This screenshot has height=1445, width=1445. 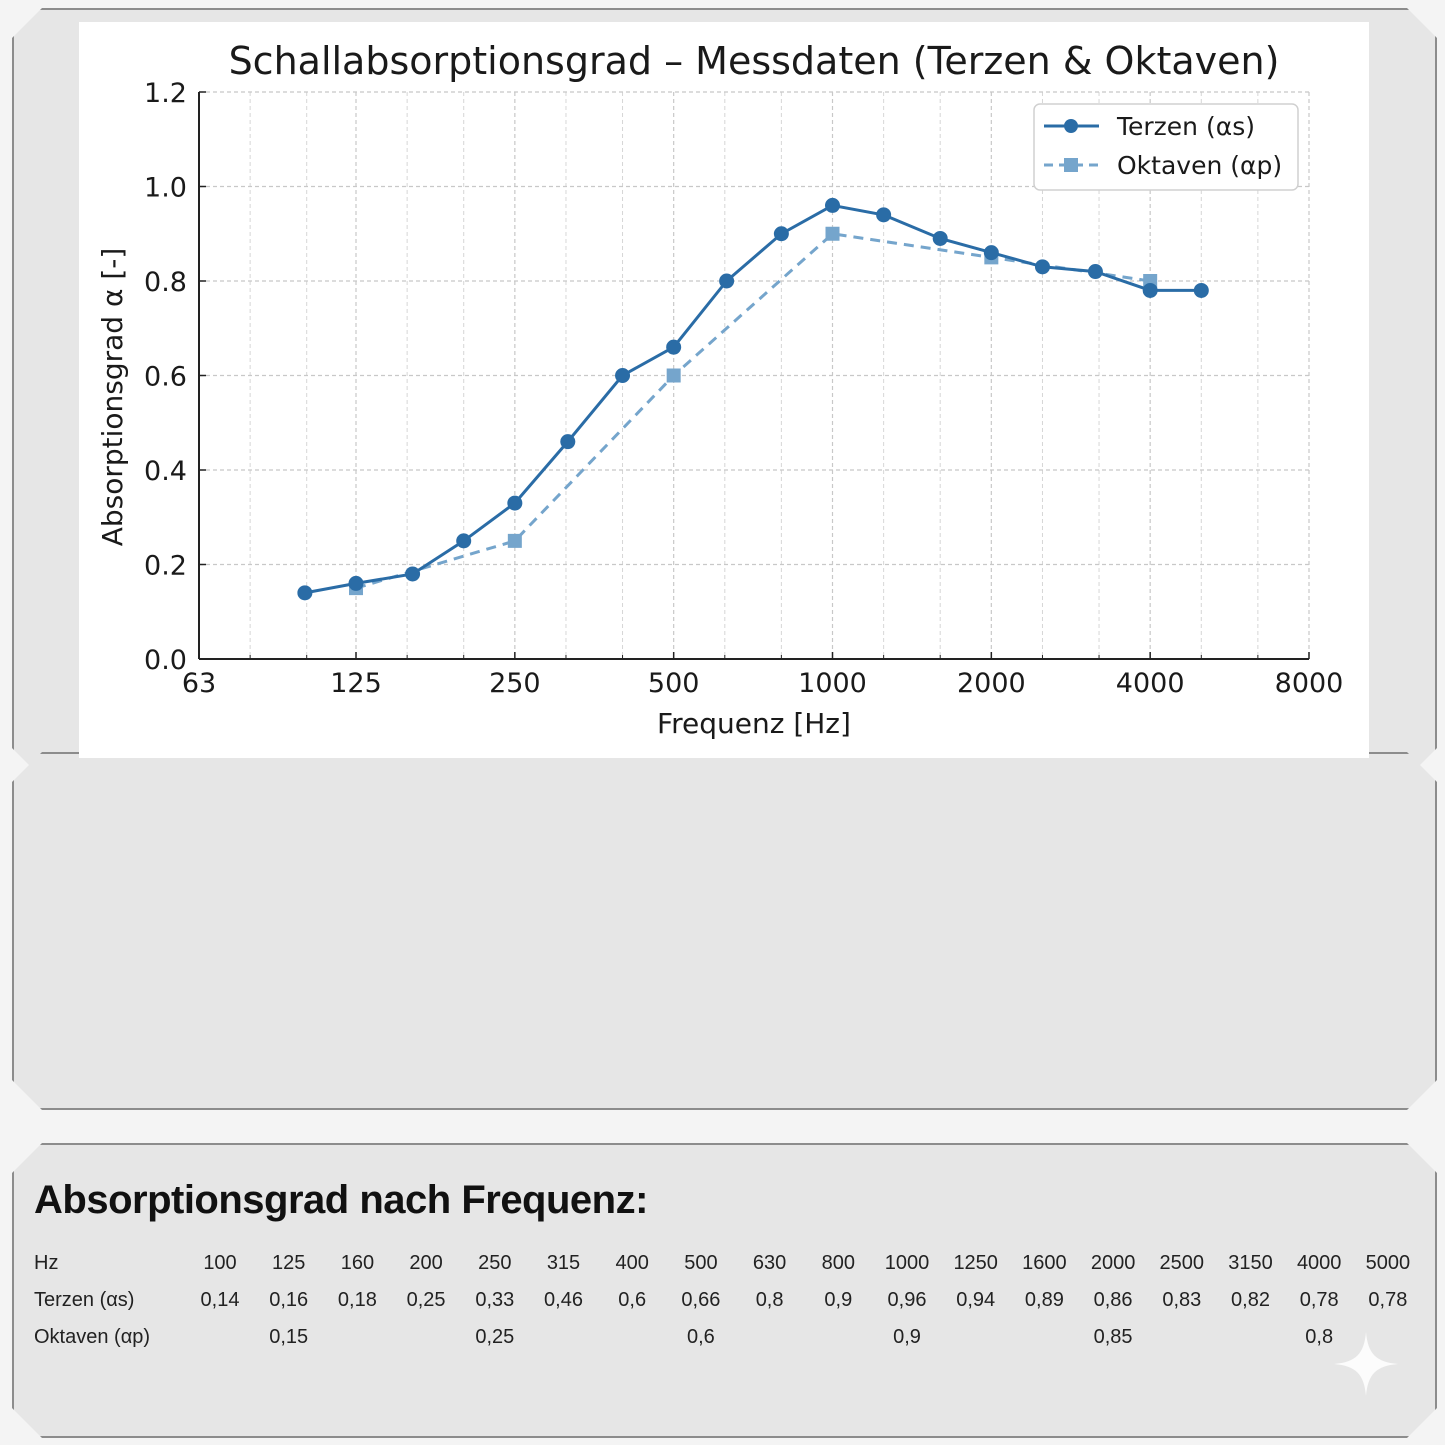 What do you see at coordinates (1366, 1364) in the screenshot?
I see `sparkle-icon` at bounding box center [1366, 1364].